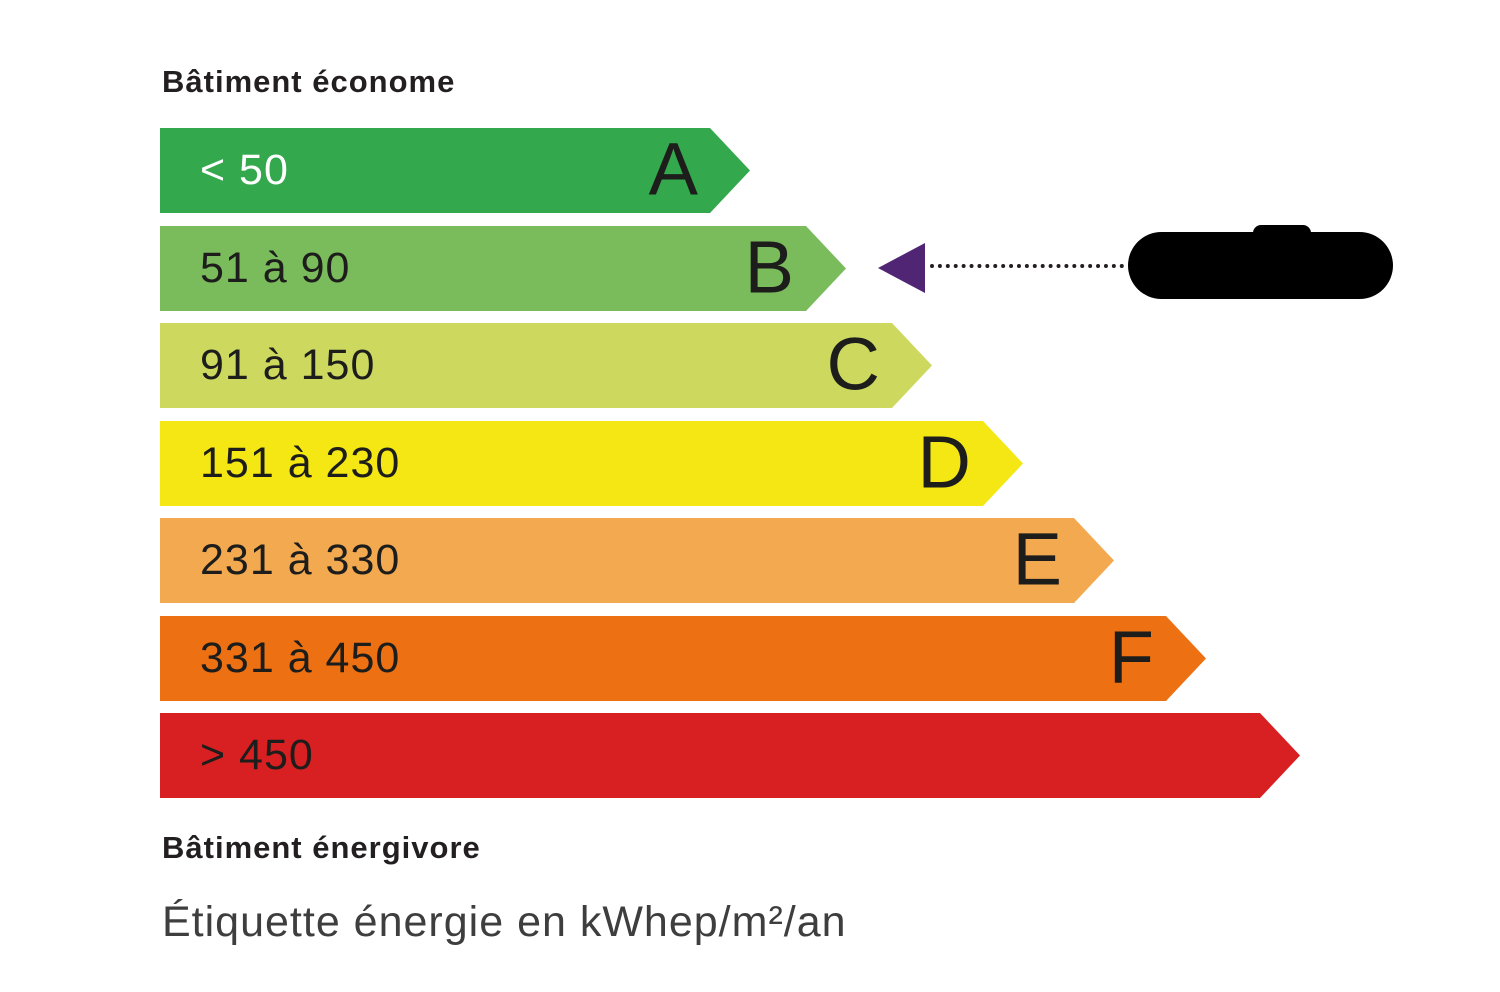  Describe the element at coordinates (730, 755) in the screenshot. I see `energy-class-bar: > 450` at that location.